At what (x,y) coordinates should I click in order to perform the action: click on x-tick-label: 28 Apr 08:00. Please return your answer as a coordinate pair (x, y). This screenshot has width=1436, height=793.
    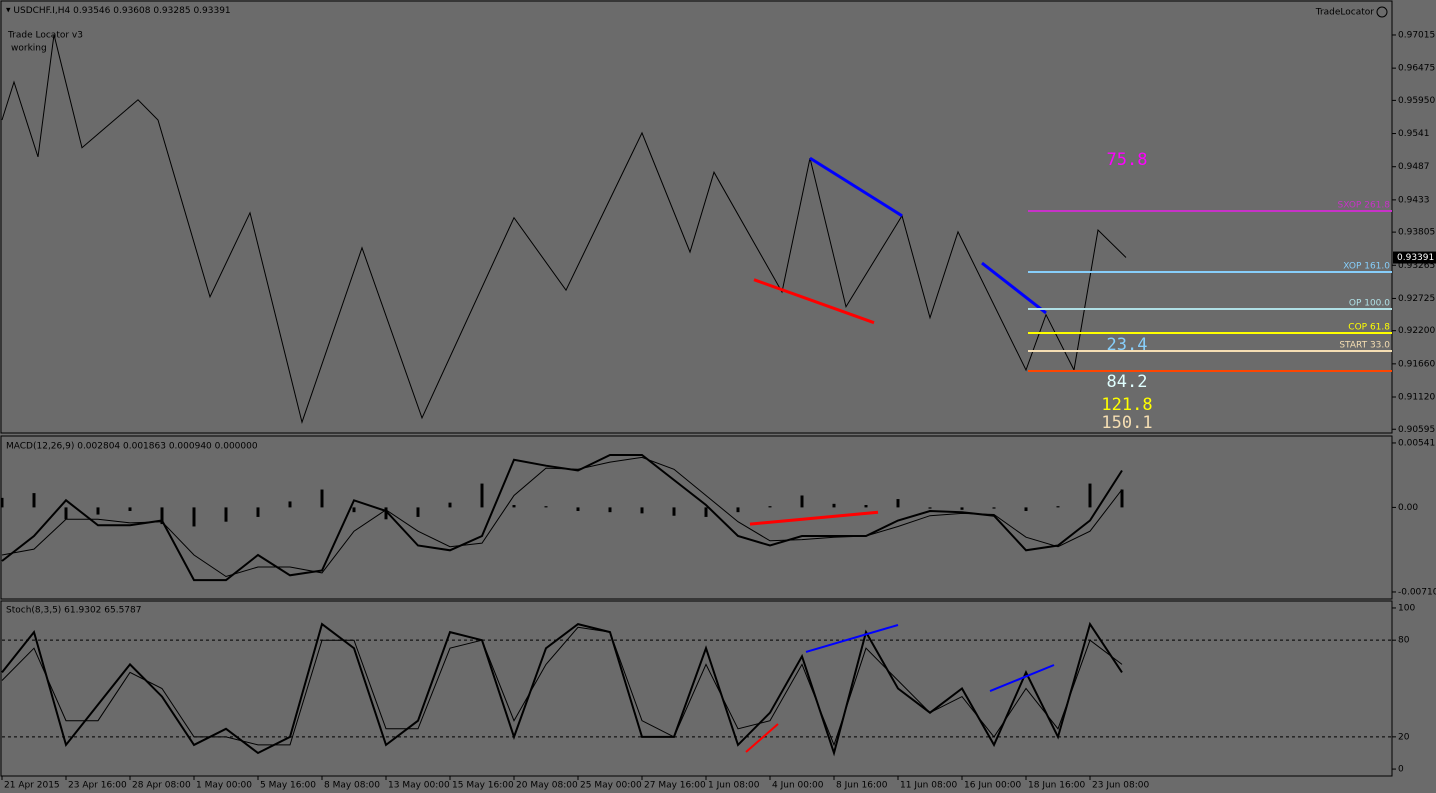
    Looking at the image, I should click on (161, 786).